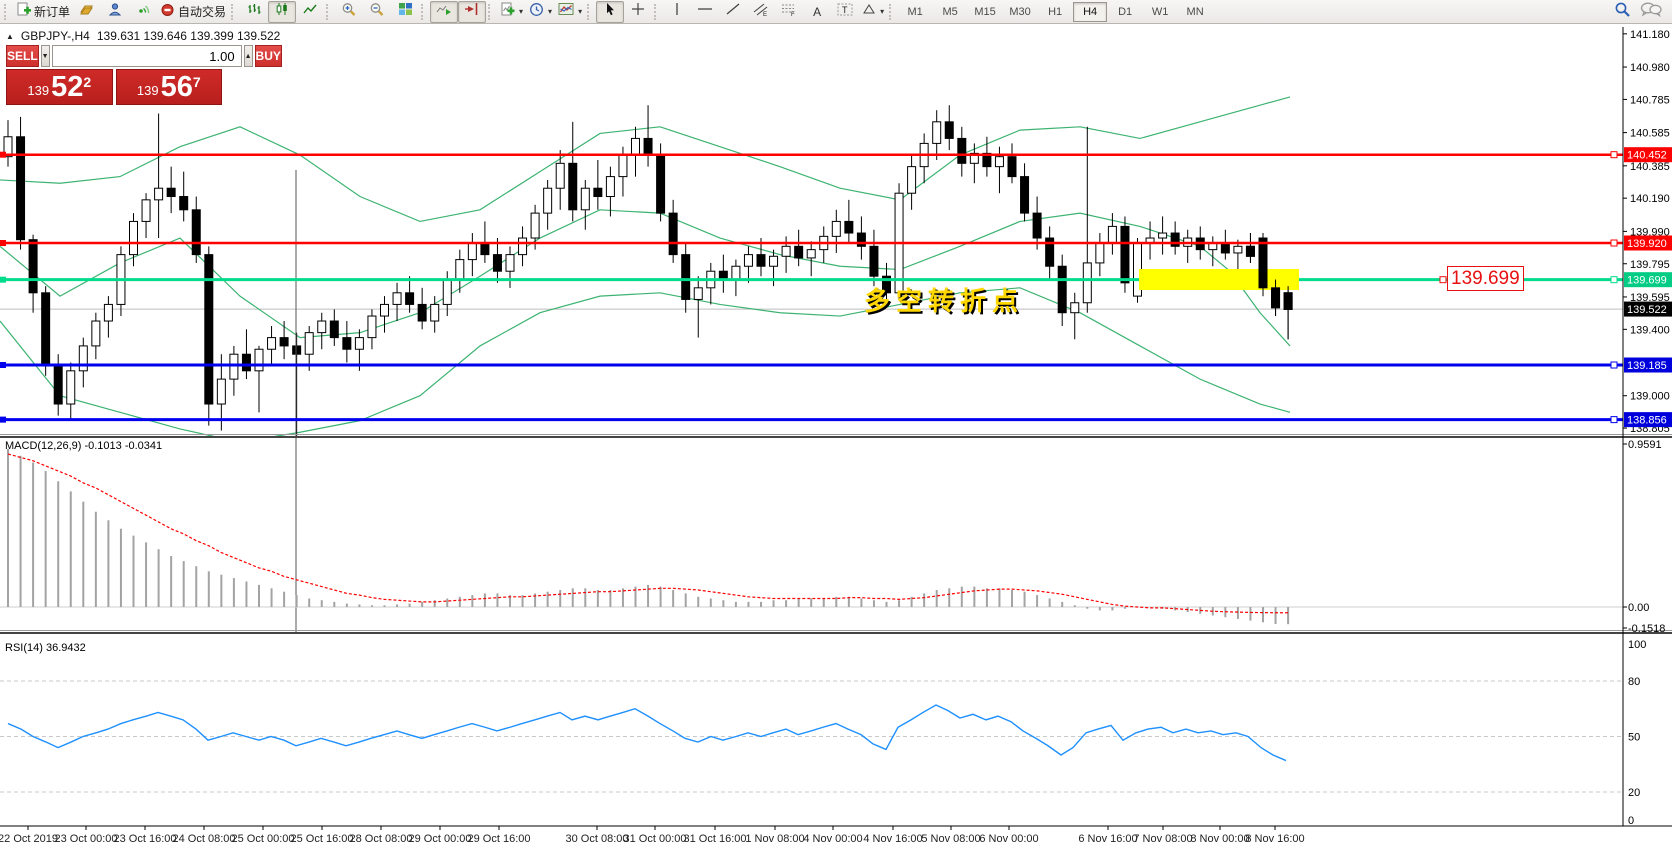 This screenshot has height=856, width=1672. Describe the element at coordinates (536, 12) in the screenshot. I see `clock-icon` at that location.